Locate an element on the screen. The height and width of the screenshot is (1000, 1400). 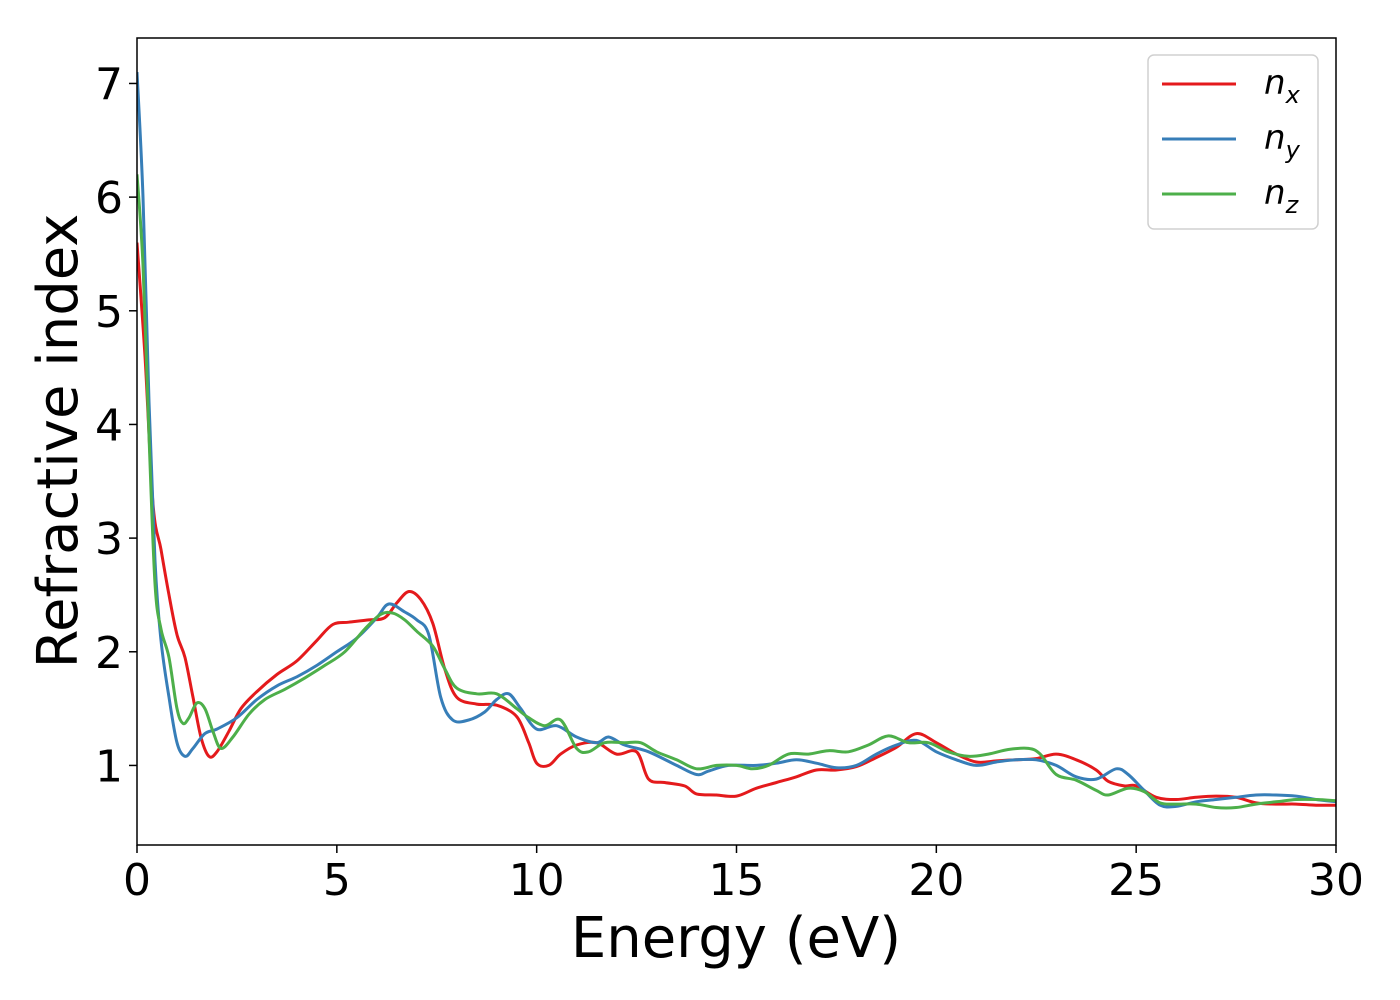
y-tick-label: 6 is located at coordinates (109, 198).